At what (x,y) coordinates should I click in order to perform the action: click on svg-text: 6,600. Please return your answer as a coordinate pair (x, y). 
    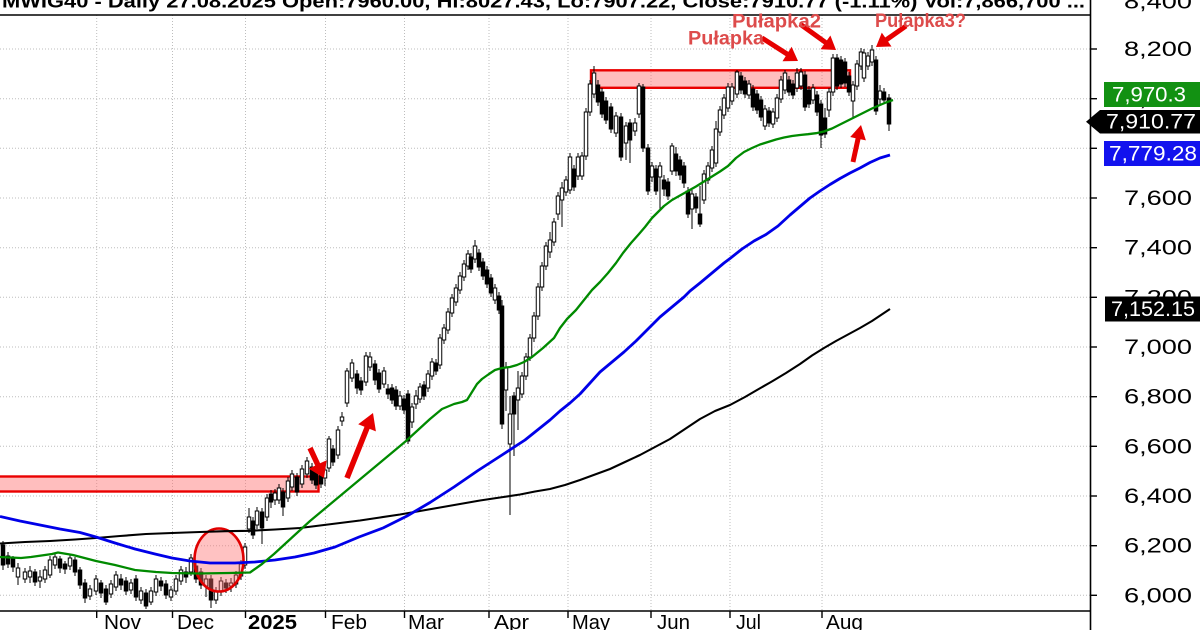
    Looking at the image, I should click on (1158, 446).